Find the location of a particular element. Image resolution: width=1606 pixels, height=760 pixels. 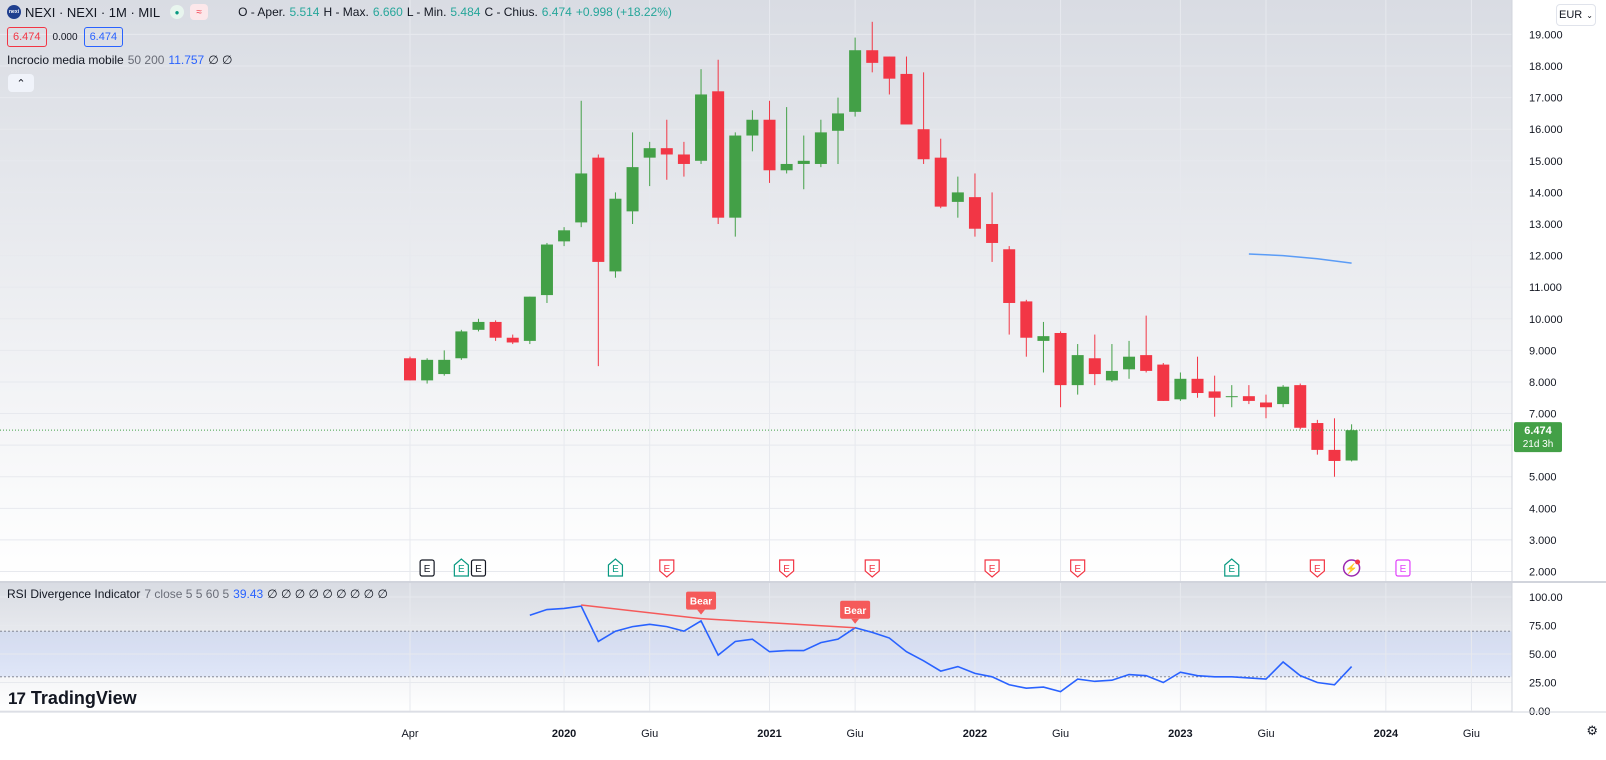

ma-indicator-name: Incrocio media mobile is located at coordinates (65, 60).